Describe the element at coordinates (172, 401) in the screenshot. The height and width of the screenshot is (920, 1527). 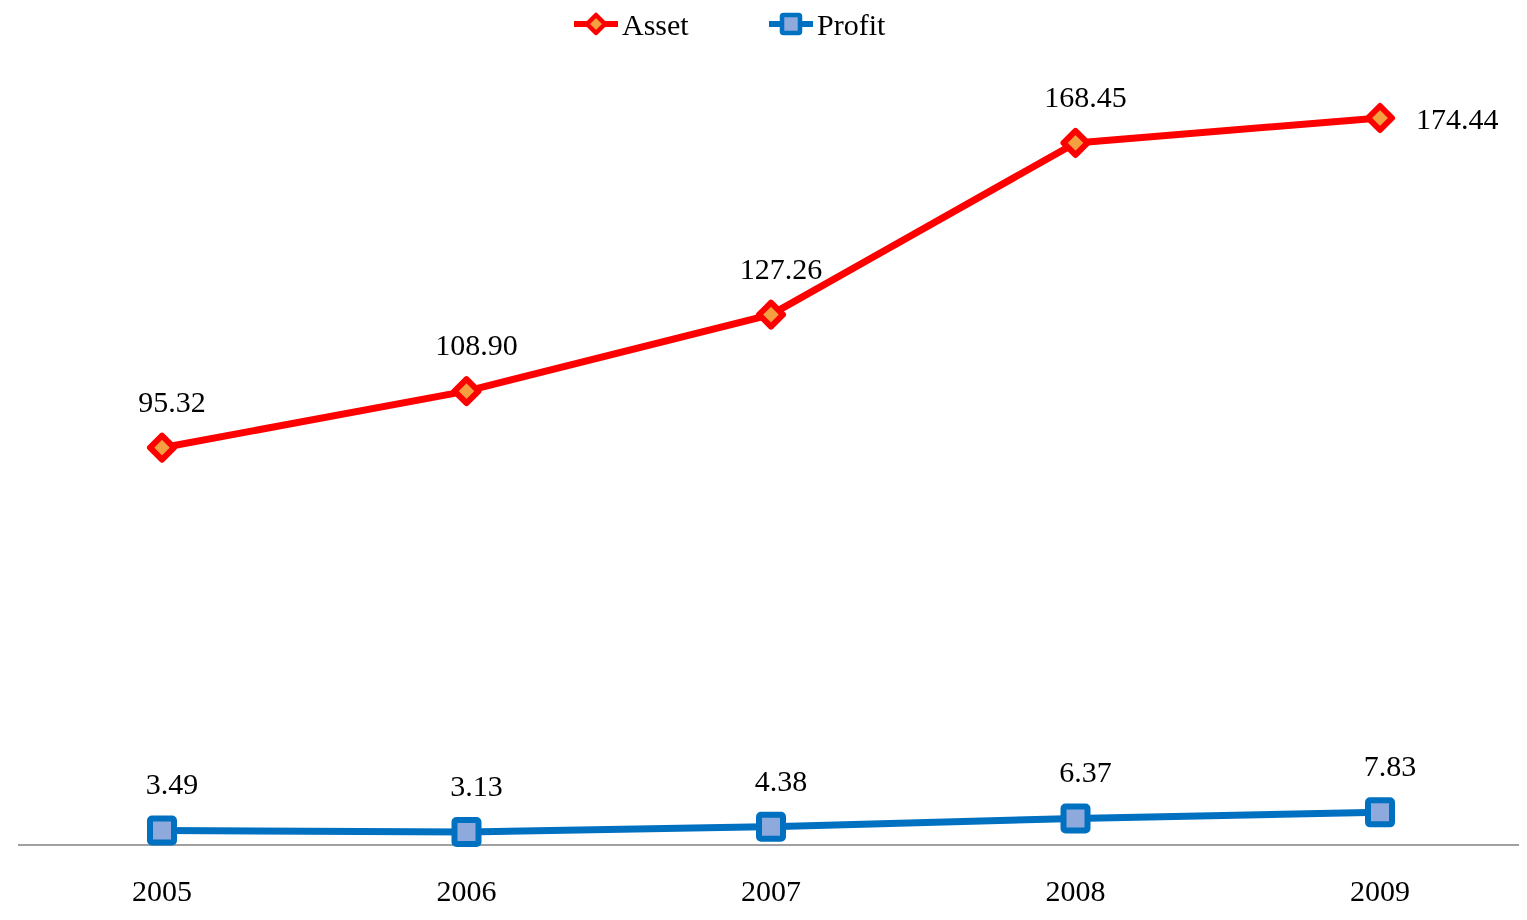
I see `data-label: 95.32` at that location.